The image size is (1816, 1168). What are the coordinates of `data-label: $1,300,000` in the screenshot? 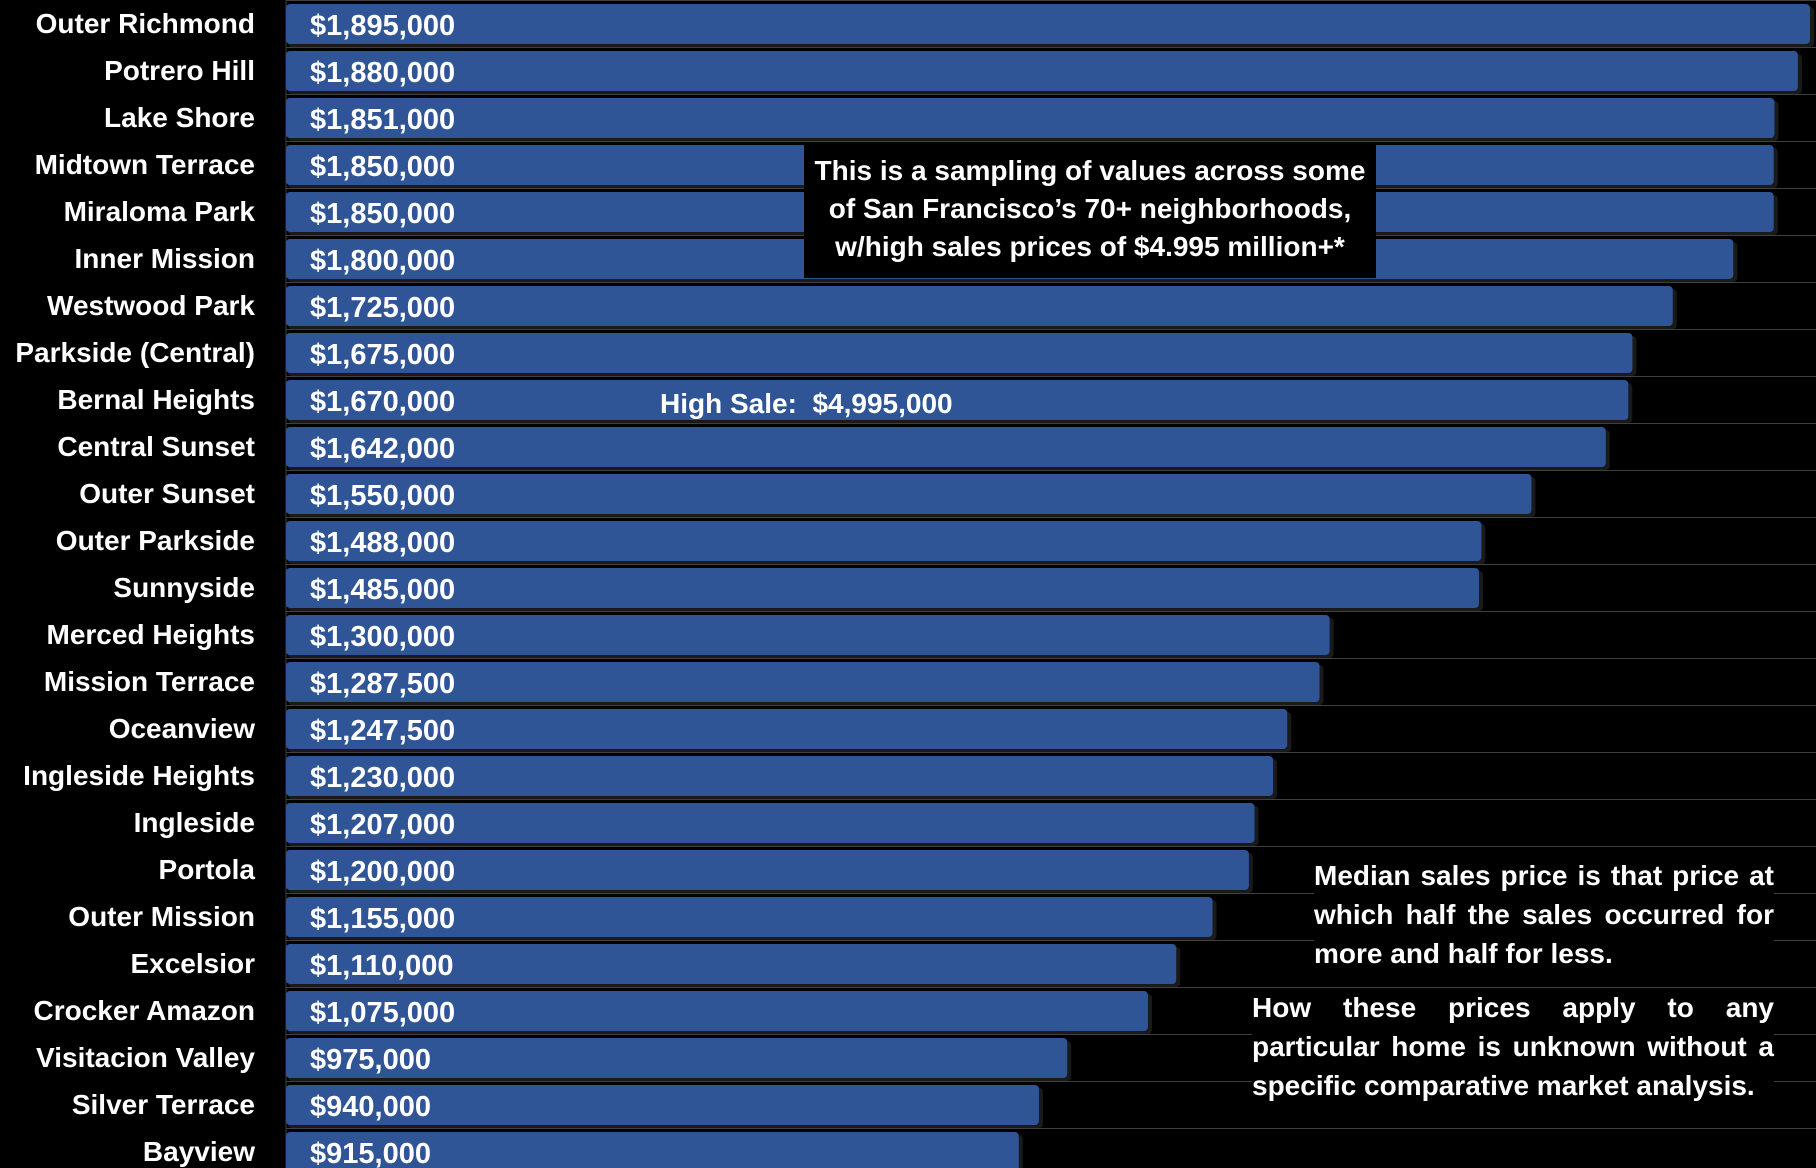 It's located at (382, 637).